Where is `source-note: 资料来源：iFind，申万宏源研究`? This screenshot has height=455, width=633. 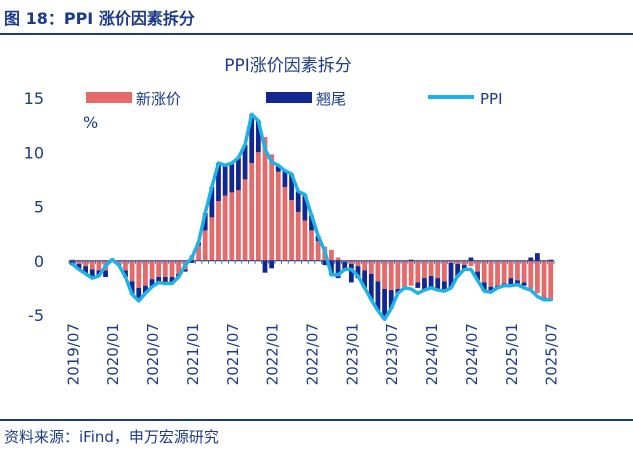 source-note: 资料来源：iFind，申万宏源研究 is located at coordinates (111, 437).